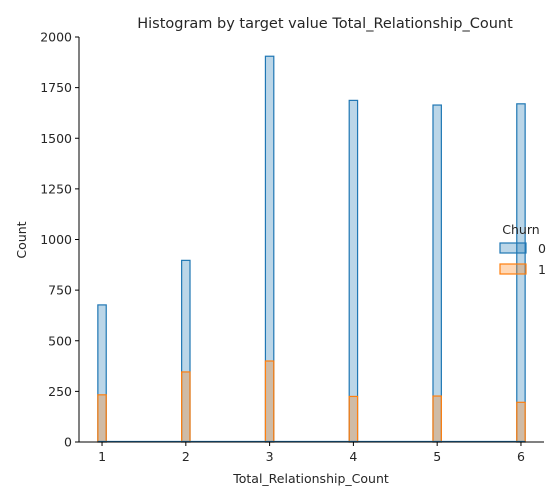  What do you see at coordinates (437, 419) in the screenshot?
I see `bar-churn-1-x5` at bounding box center [437, 419].